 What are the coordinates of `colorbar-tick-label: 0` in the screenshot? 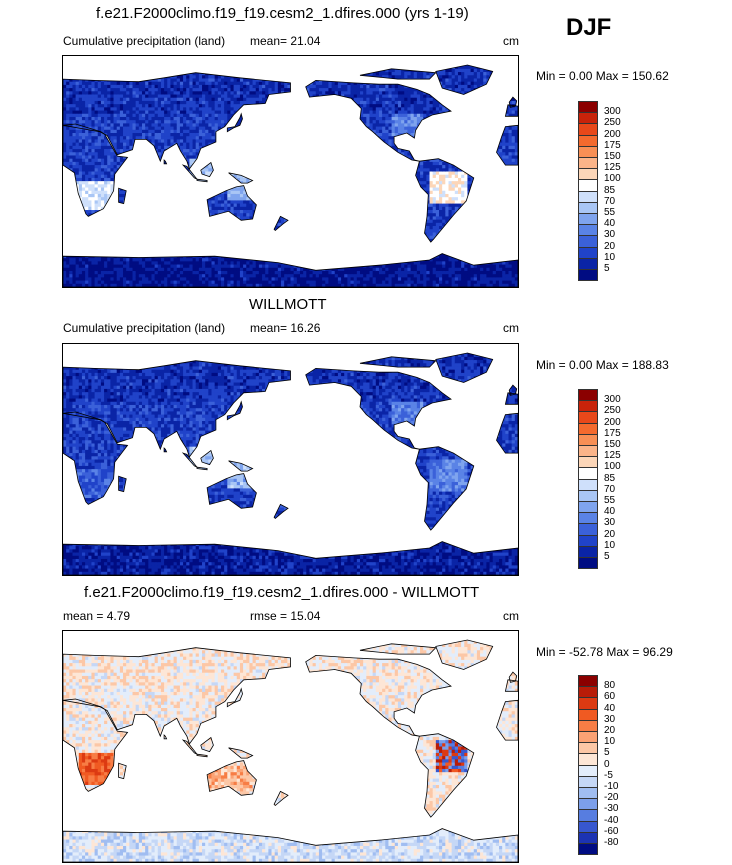 It's located at (607, 764).